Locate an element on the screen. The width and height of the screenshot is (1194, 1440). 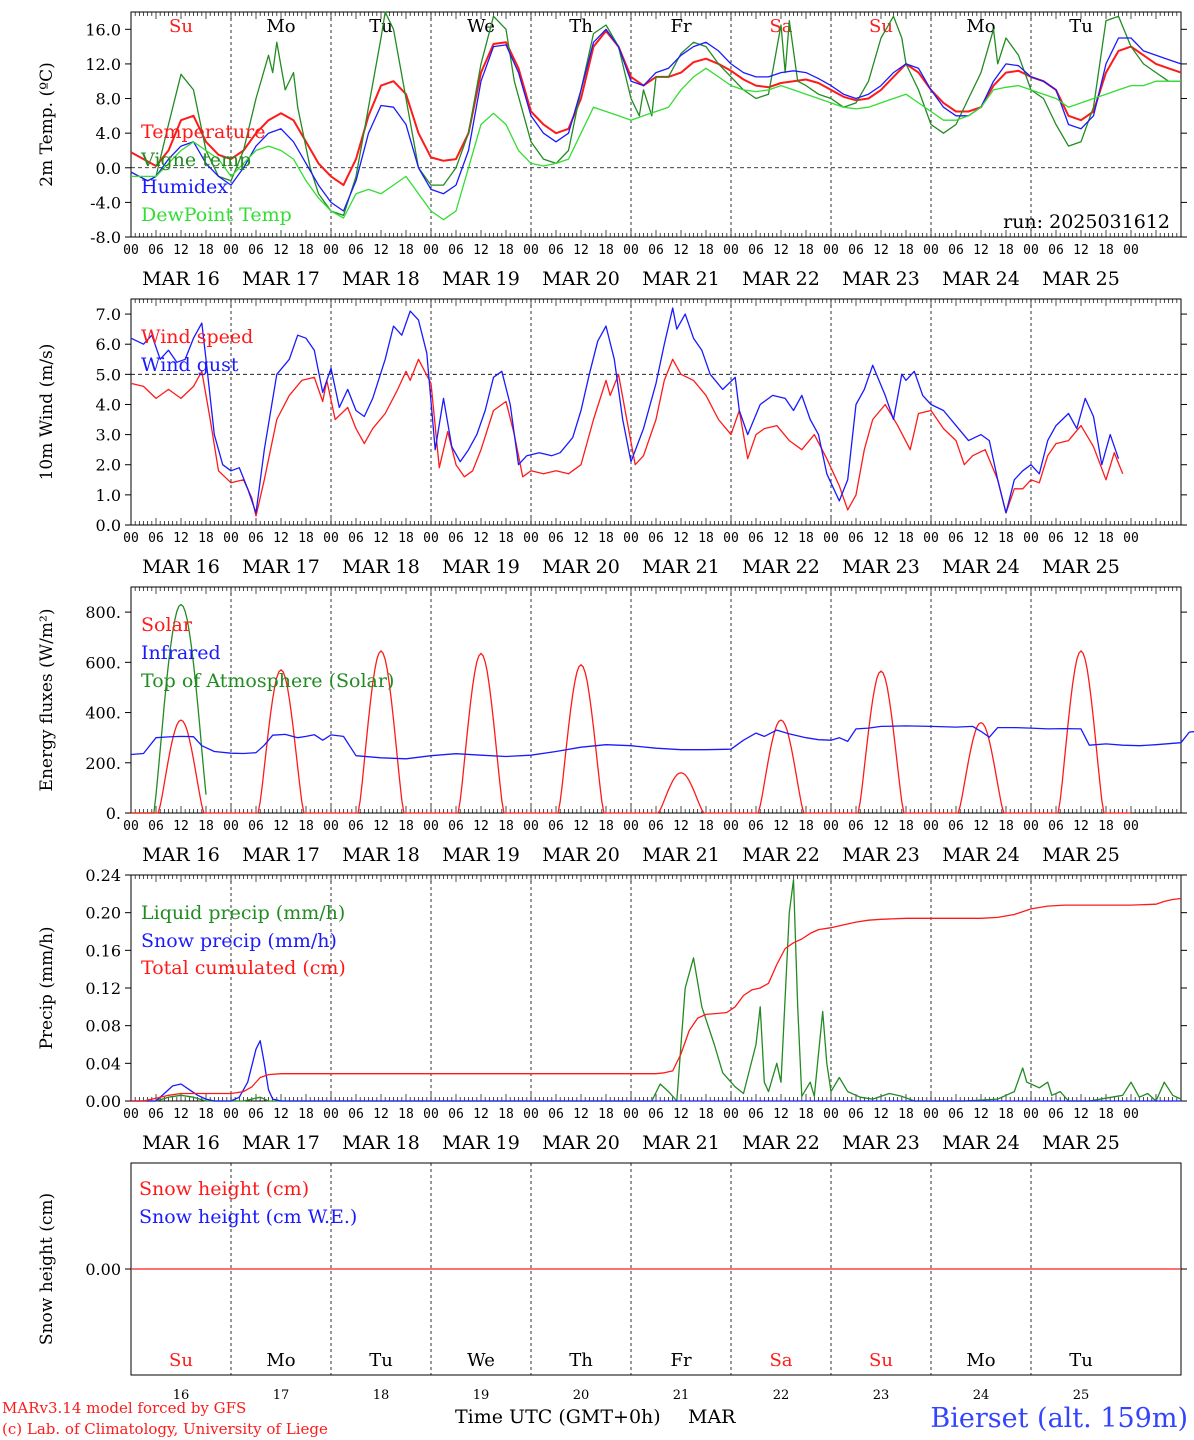
station-name: Bierset (alt. 159m) is located at coordinates (1059, 1418).